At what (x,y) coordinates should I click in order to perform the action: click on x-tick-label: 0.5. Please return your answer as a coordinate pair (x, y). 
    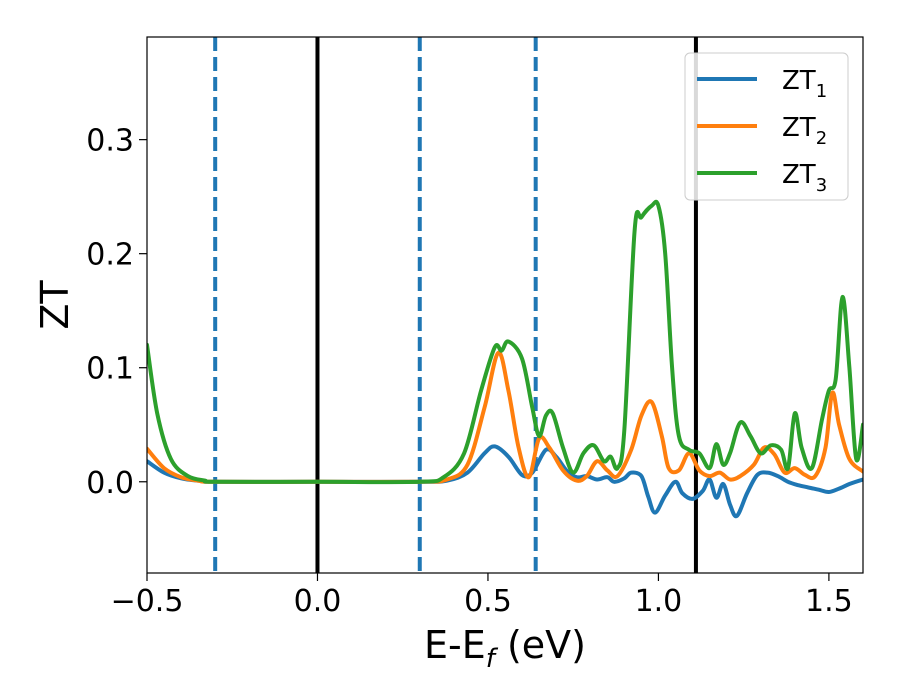
    Looking at the image, I should click on (488, 601).